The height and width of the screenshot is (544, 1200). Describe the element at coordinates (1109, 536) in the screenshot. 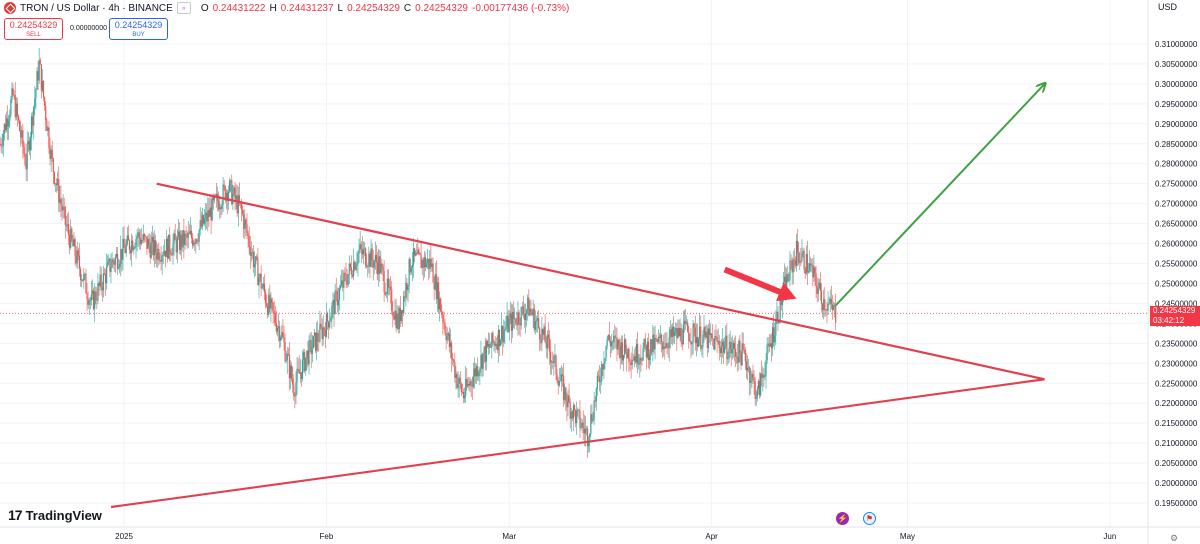

I see `x-tick-label: Jun` at that location.